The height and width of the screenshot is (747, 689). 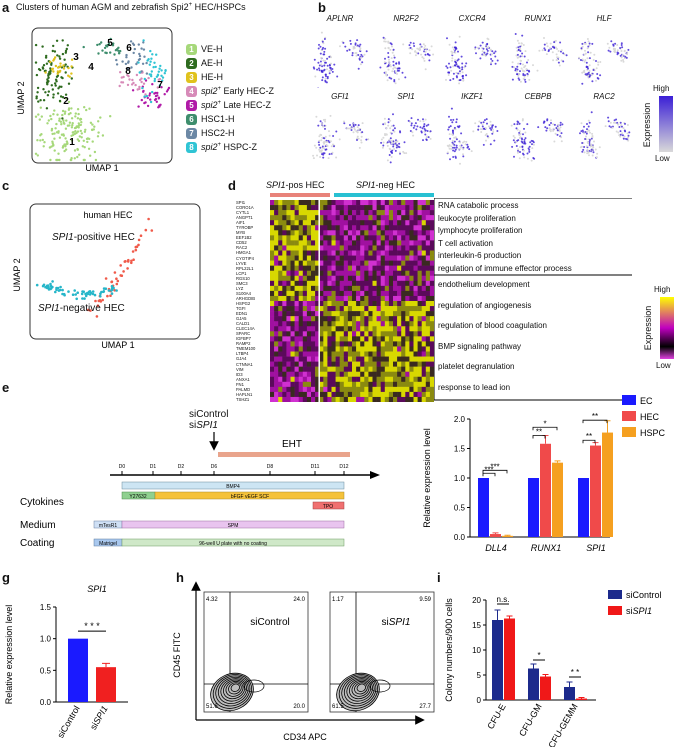 What do you see at coordinates (243, 334) in the screenshot?
I see `heatmap-gene: SPARC` at bounding box center [243, 334].